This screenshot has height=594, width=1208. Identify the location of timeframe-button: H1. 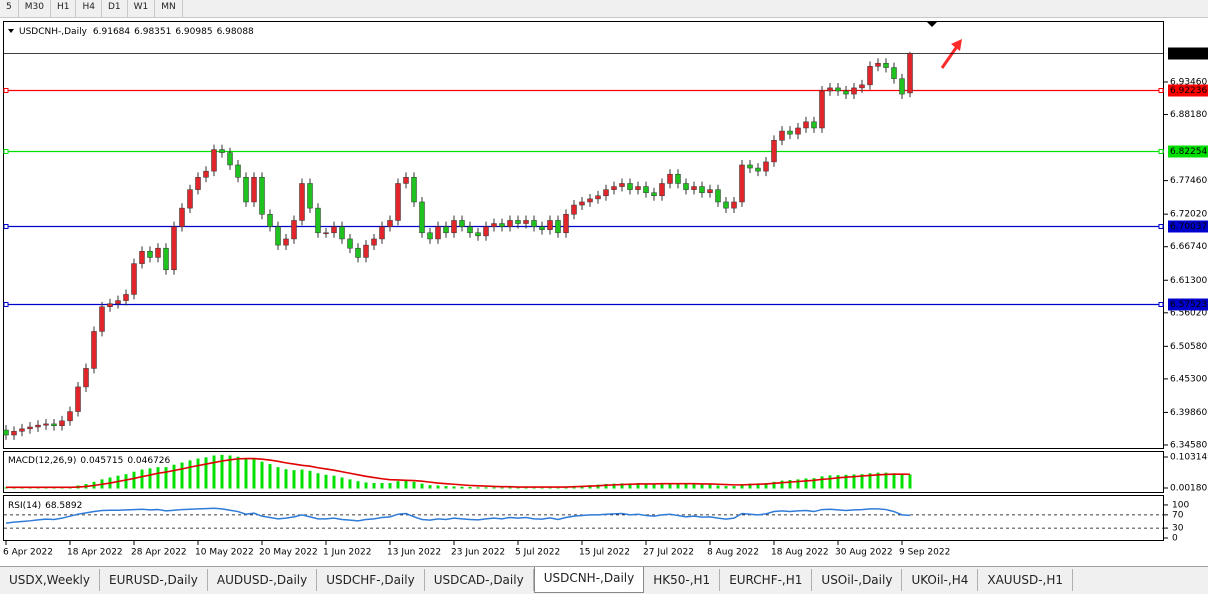
(64, 8).